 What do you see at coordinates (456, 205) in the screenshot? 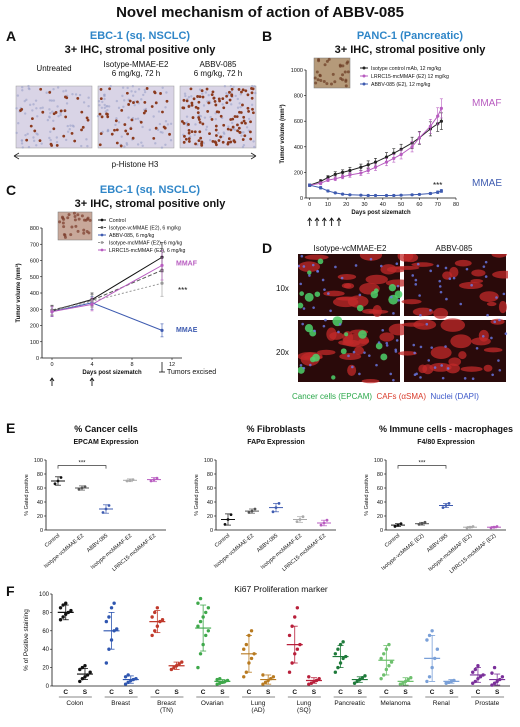
I see `x-tick-label: 80` at bounding box center [456, 205].